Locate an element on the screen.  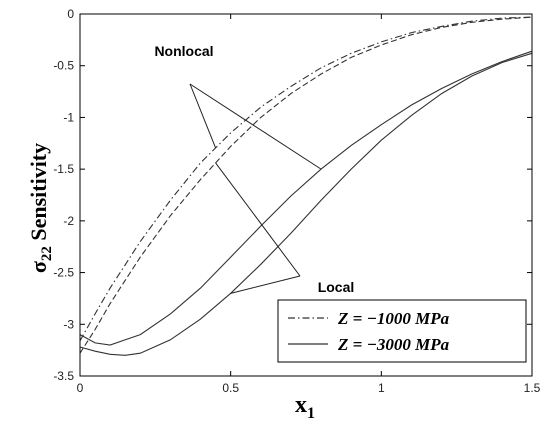
svg-text: σ22 Sensitivity is located at coordinates (40, 208).